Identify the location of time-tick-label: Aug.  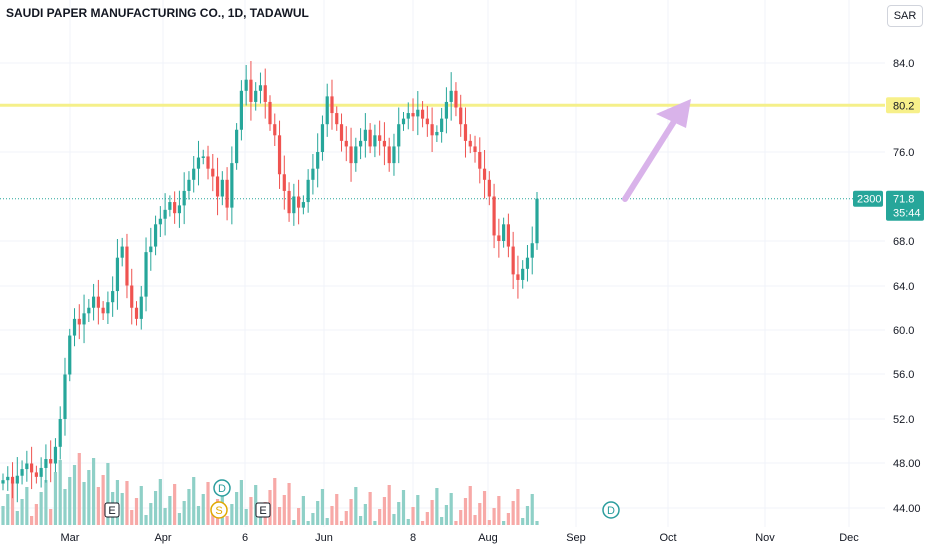
(488, 538).